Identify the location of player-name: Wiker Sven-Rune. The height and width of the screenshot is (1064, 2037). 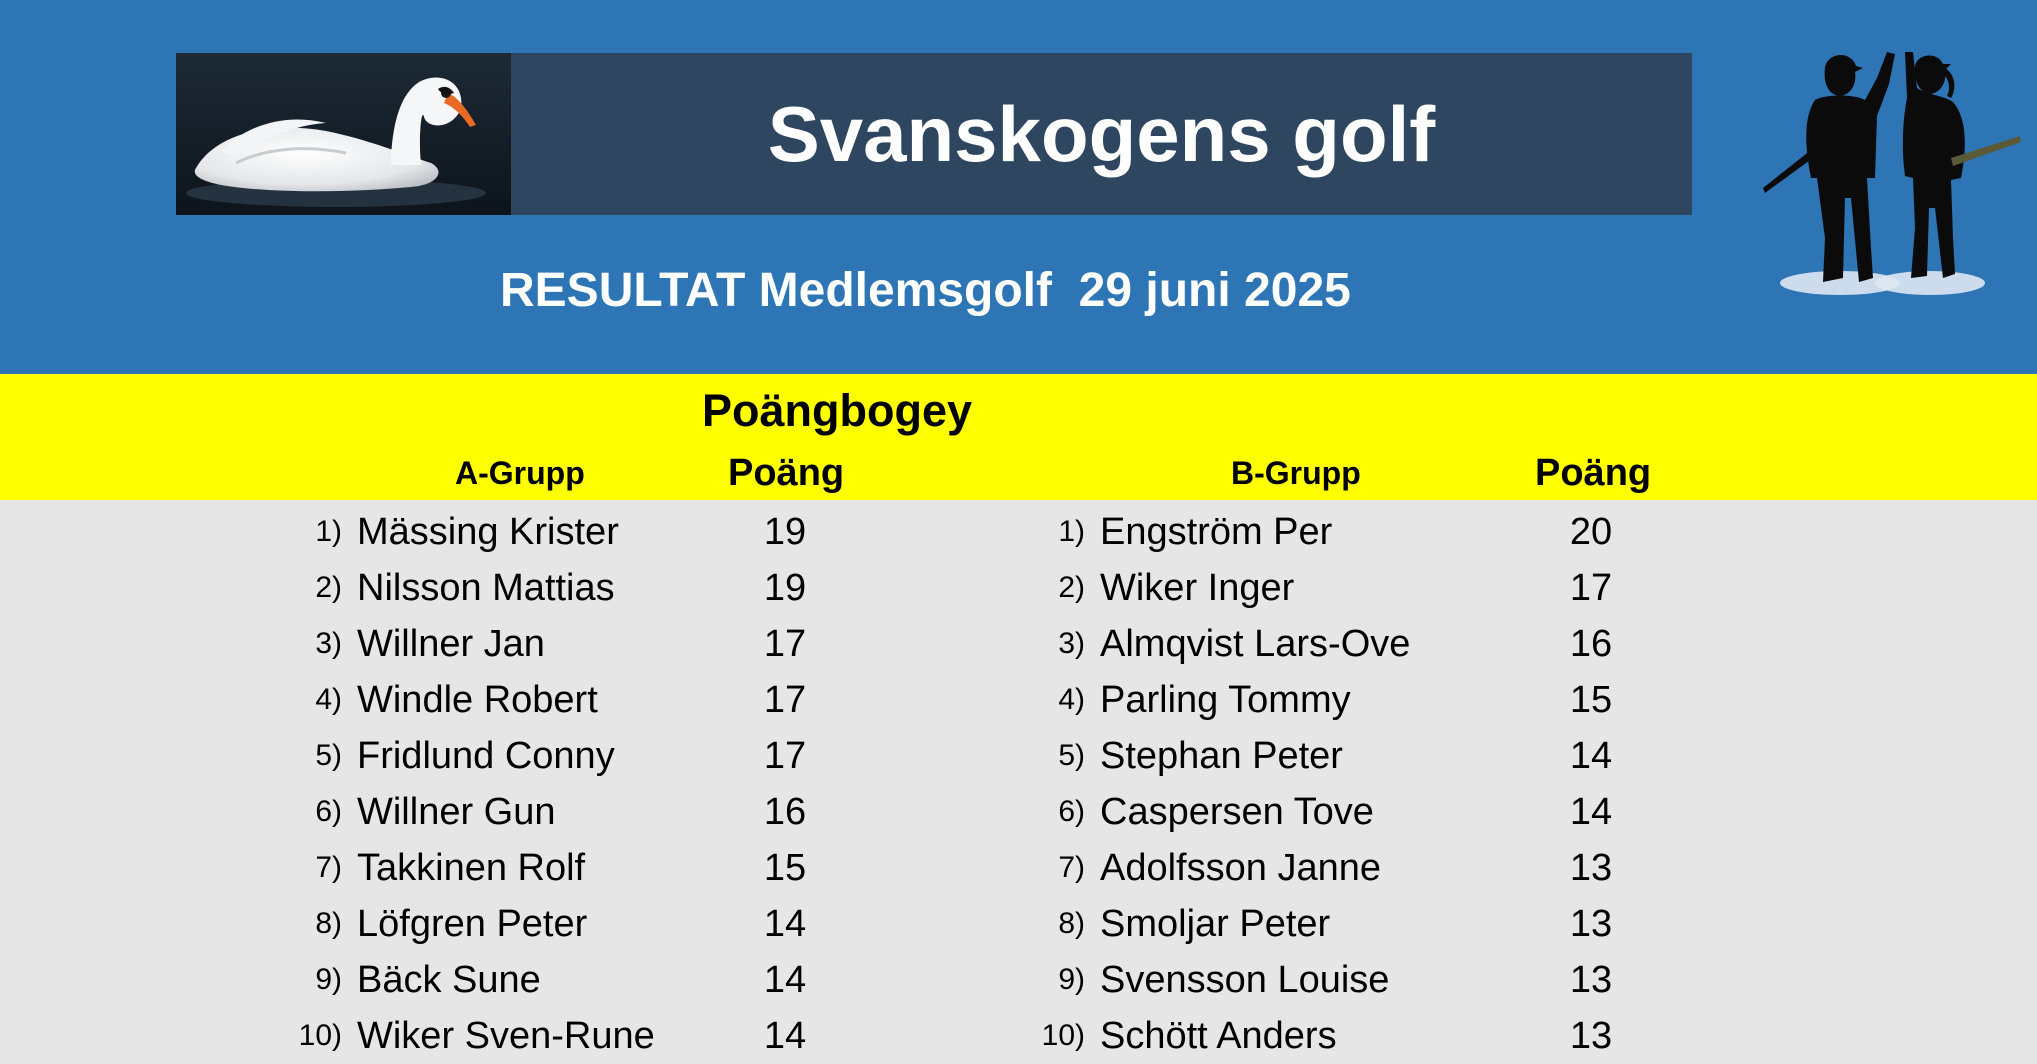
(506, 1036).